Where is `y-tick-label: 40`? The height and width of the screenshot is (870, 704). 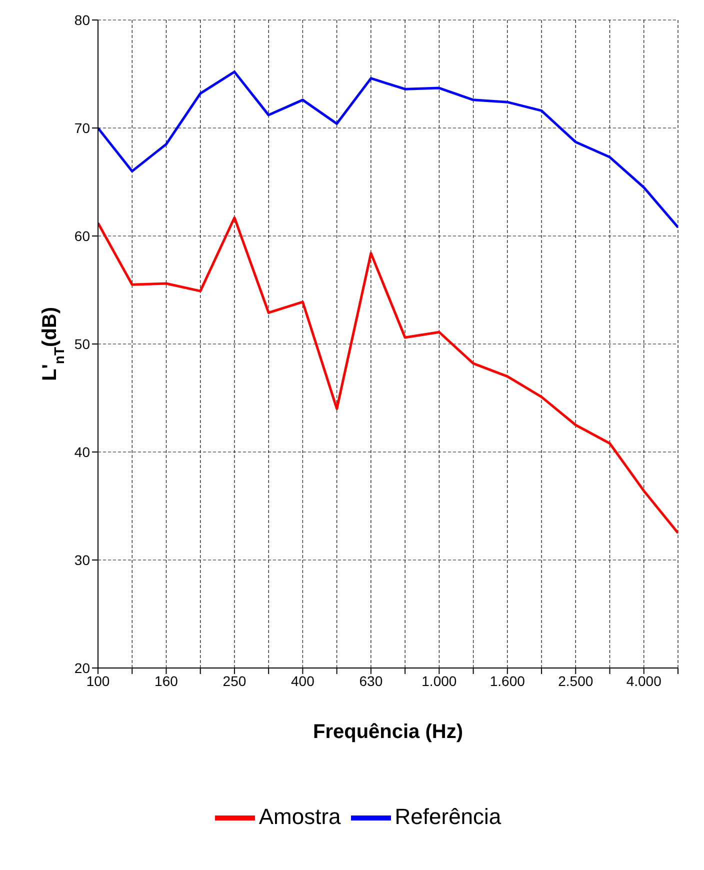 y-tick-label: 40 is located at coordinates (82, 452).